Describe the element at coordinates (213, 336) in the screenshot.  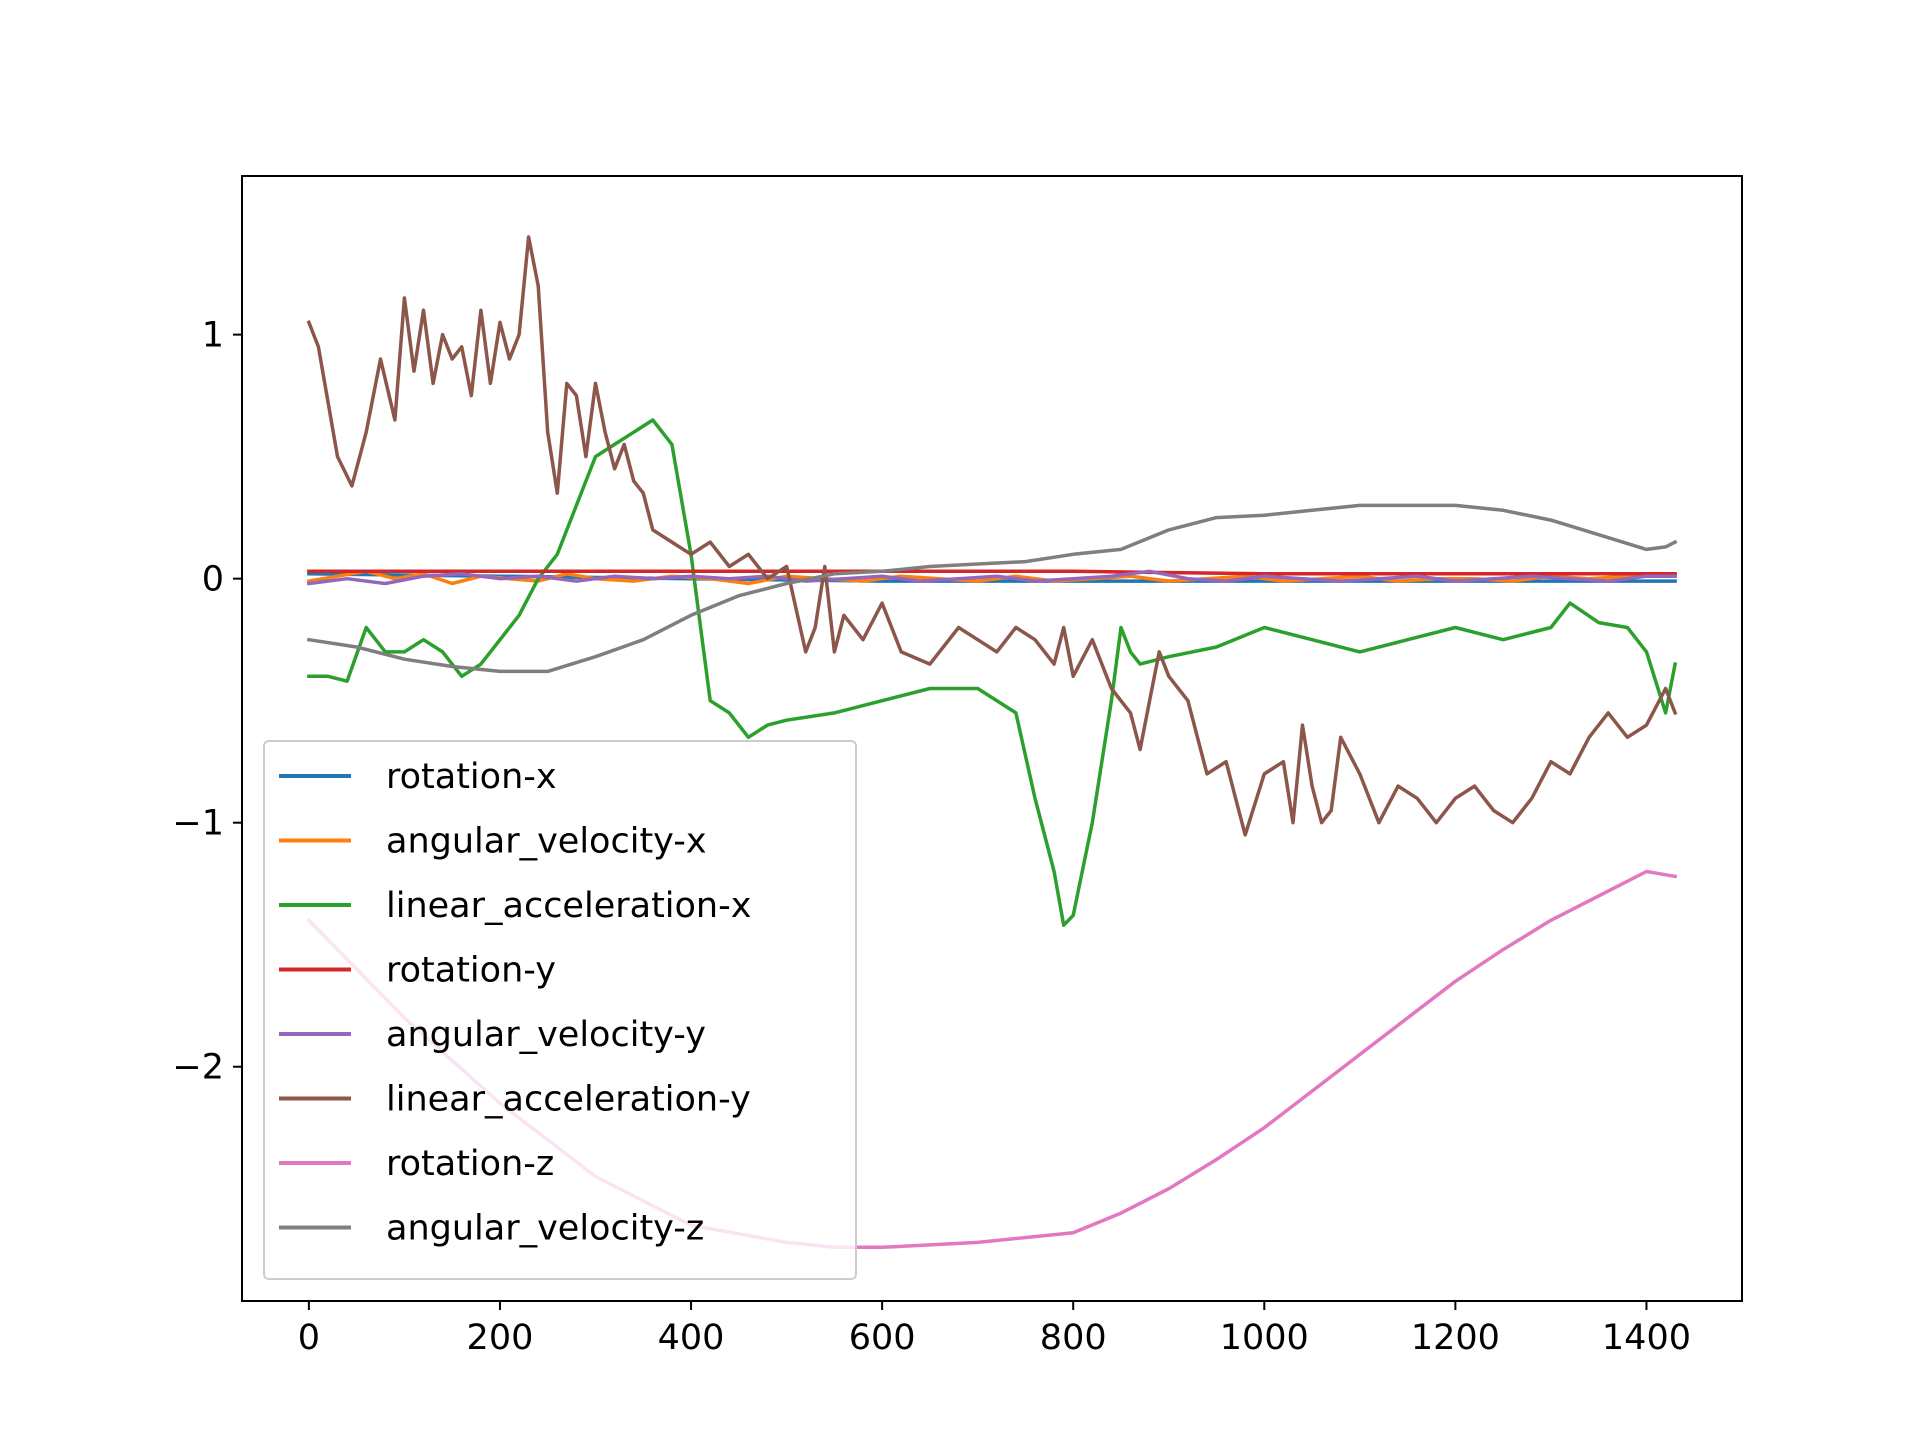
I see `y-tick-label: 1` at that location.